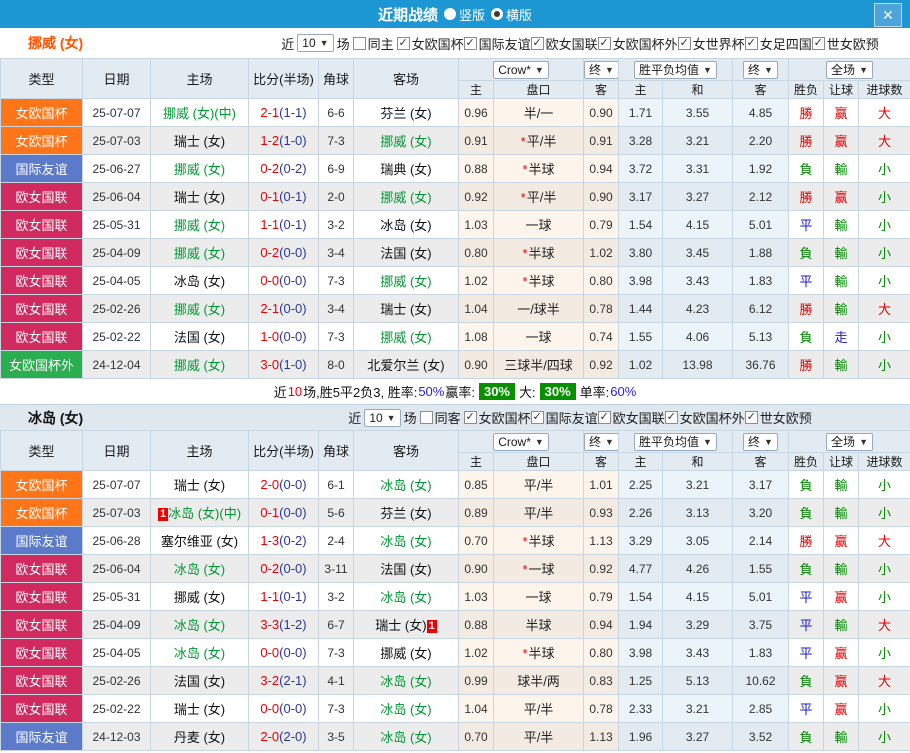 The height and width of the screenshot is (753, 910). What do you see at coordinates (883, 680) in the screenshot?
I see `goals-result: 大` at bounding box center [883, 680].